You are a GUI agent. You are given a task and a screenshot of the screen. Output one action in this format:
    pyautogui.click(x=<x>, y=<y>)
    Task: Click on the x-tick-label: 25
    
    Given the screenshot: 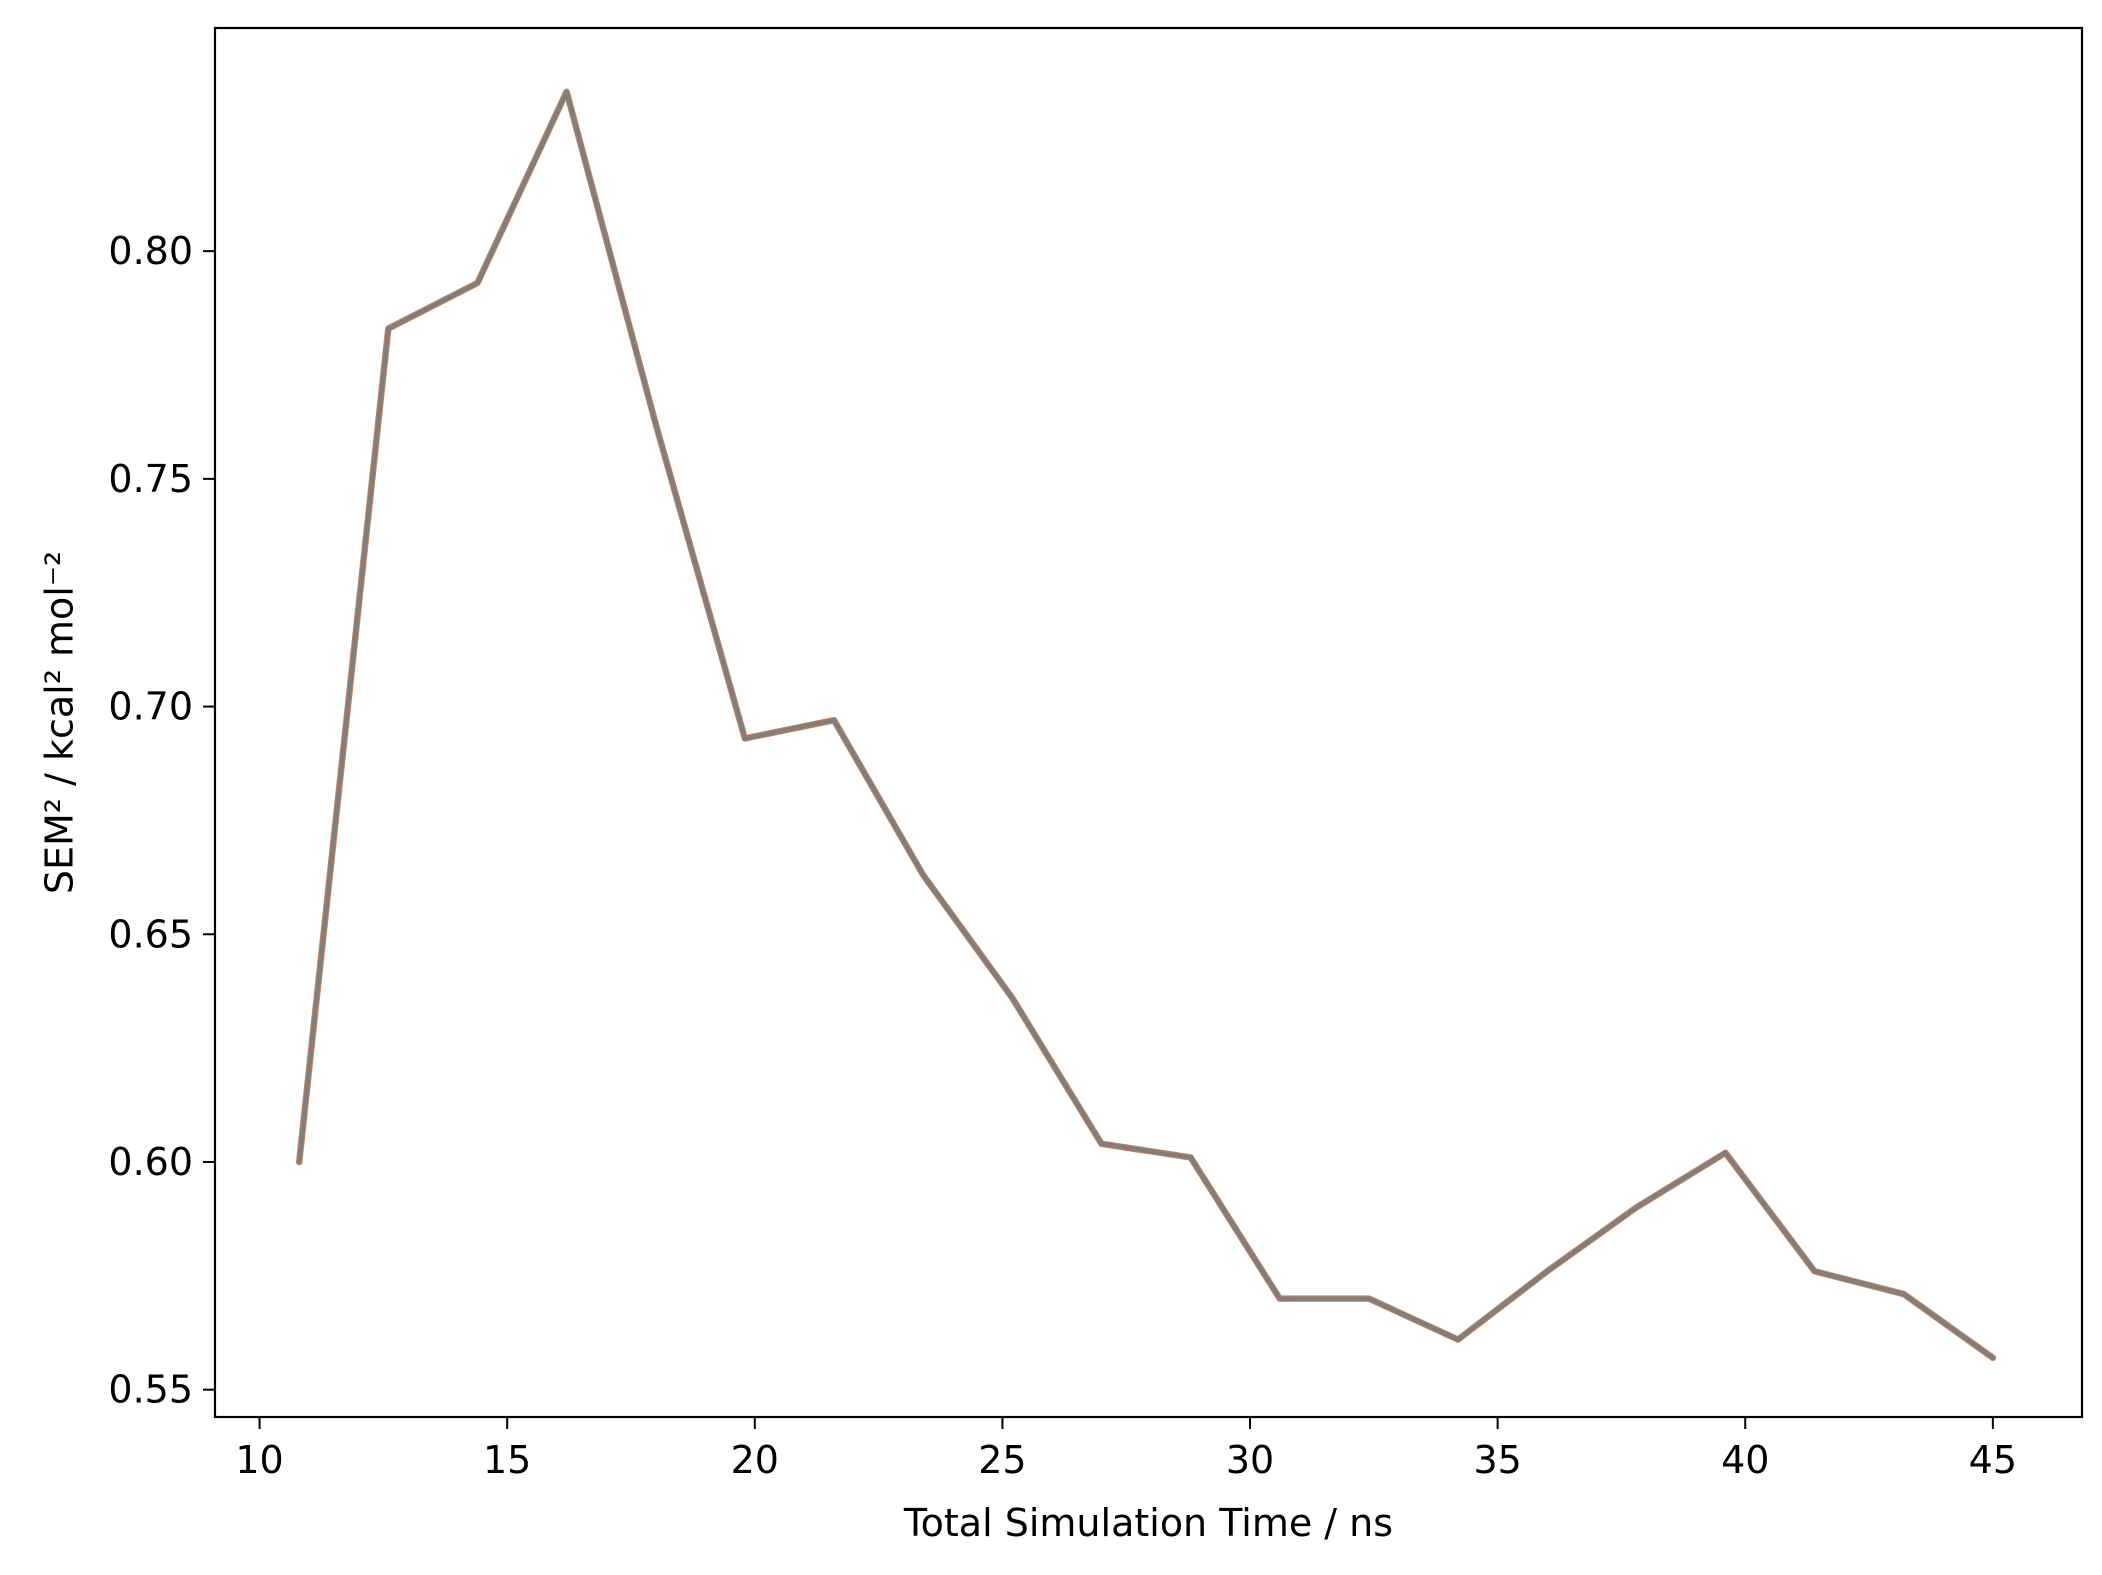 What is the action you would take?
    pyautogui.click(x=1002, y=1460)
    